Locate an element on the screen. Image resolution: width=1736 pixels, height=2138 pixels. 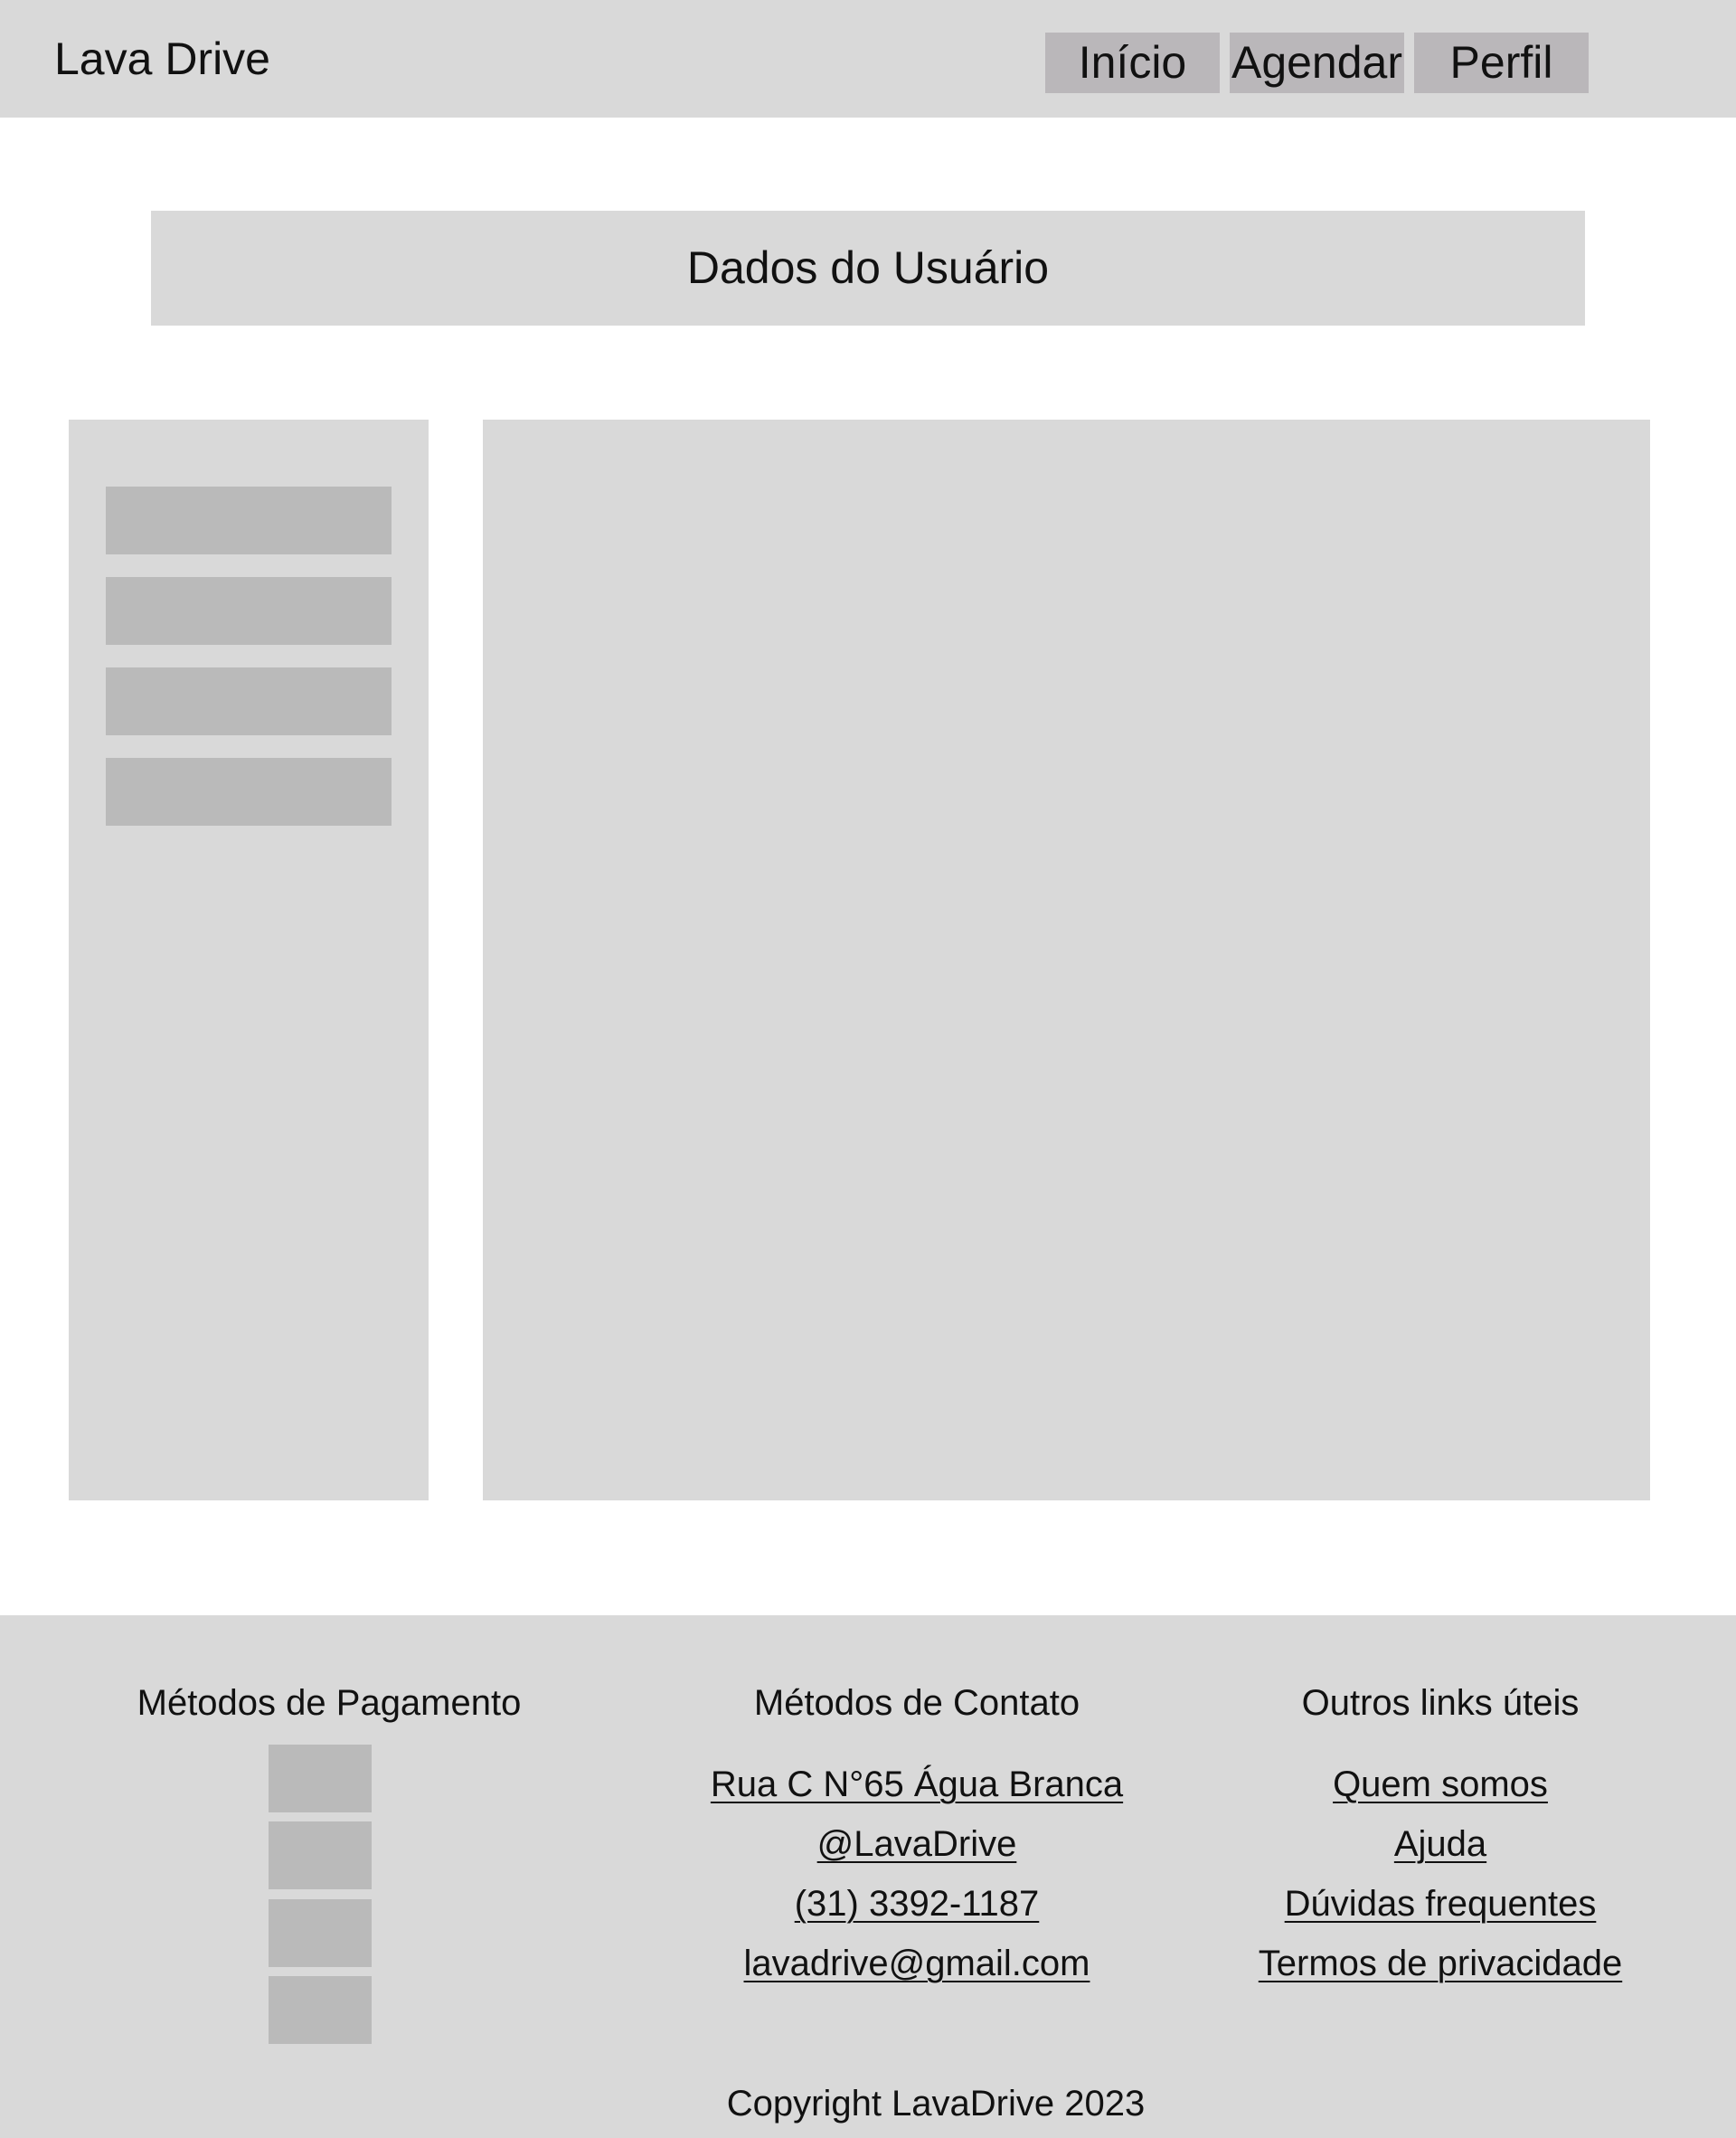
nav-perfil-button: Perfil is located at coordinates (1501, 63).